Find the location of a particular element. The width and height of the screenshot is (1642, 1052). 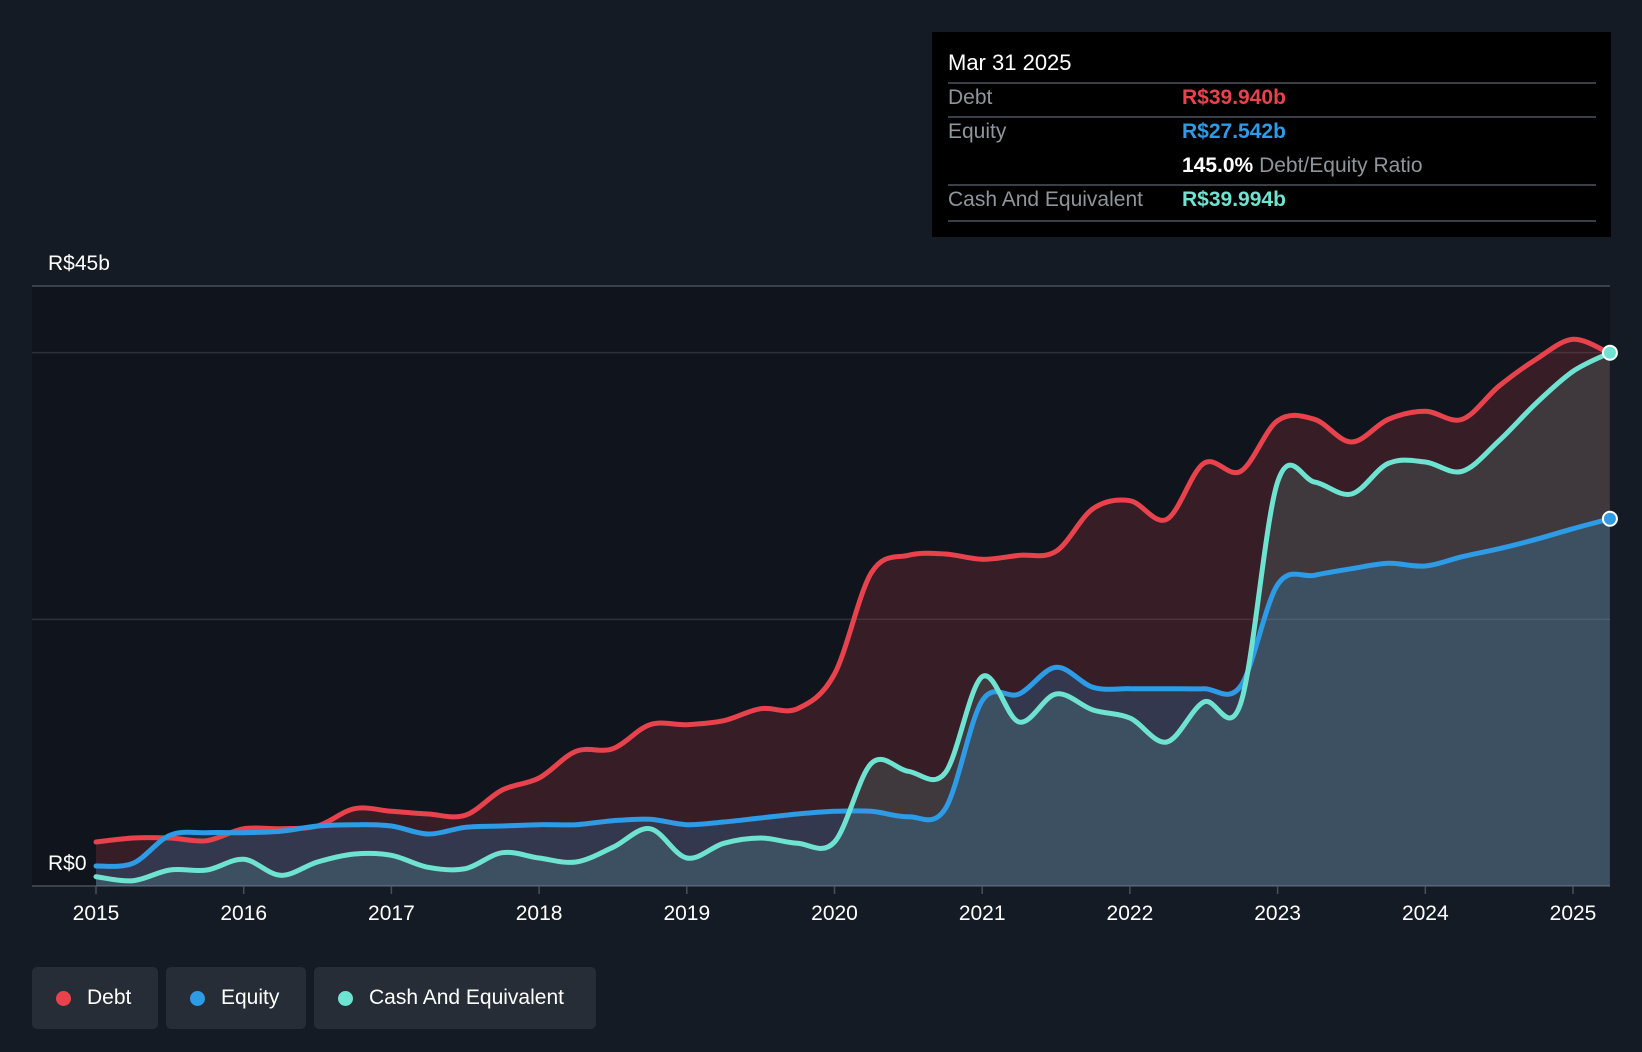

x-tick-label: 2024 is located at coordinates (1425, 913).